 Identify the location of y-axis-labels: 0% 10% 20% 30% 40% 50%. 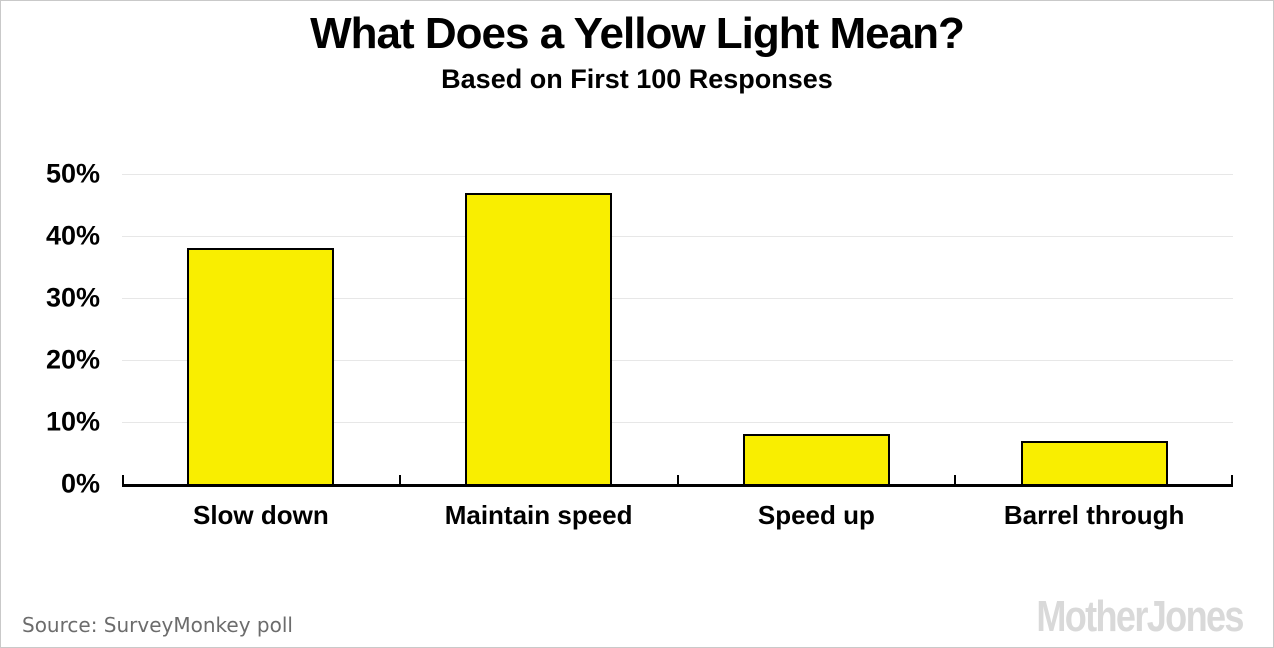
(50, 328).